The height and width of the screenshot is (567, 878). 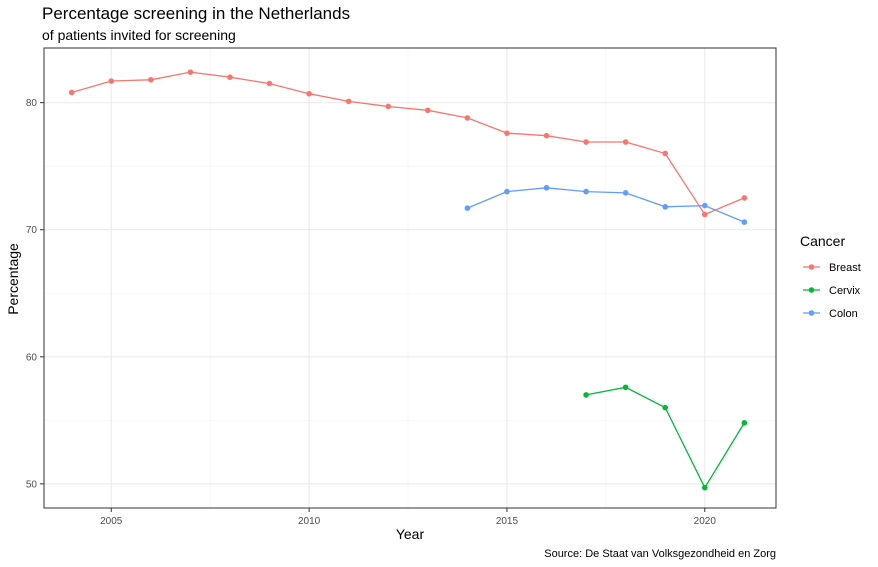 What do you see at coordinates (408, 517) in the screenshot?
I see `x-axis-ticks: 2005 2010 2015 2020` at bounding box center [408, 517].